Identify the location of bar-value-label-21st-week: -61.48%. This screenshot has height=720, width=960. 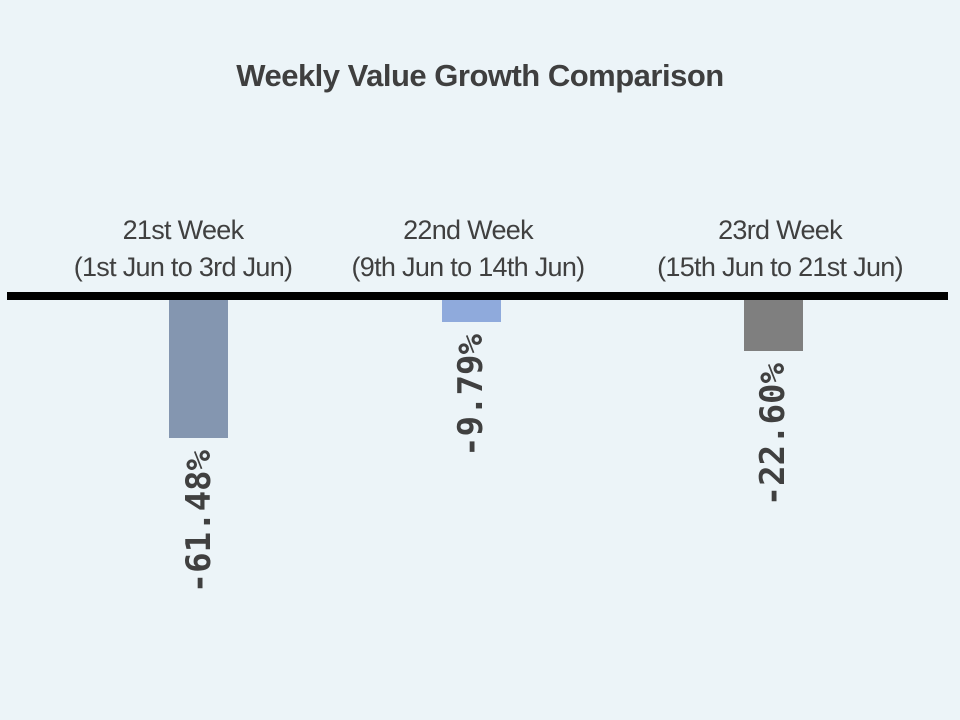
(199, 521).